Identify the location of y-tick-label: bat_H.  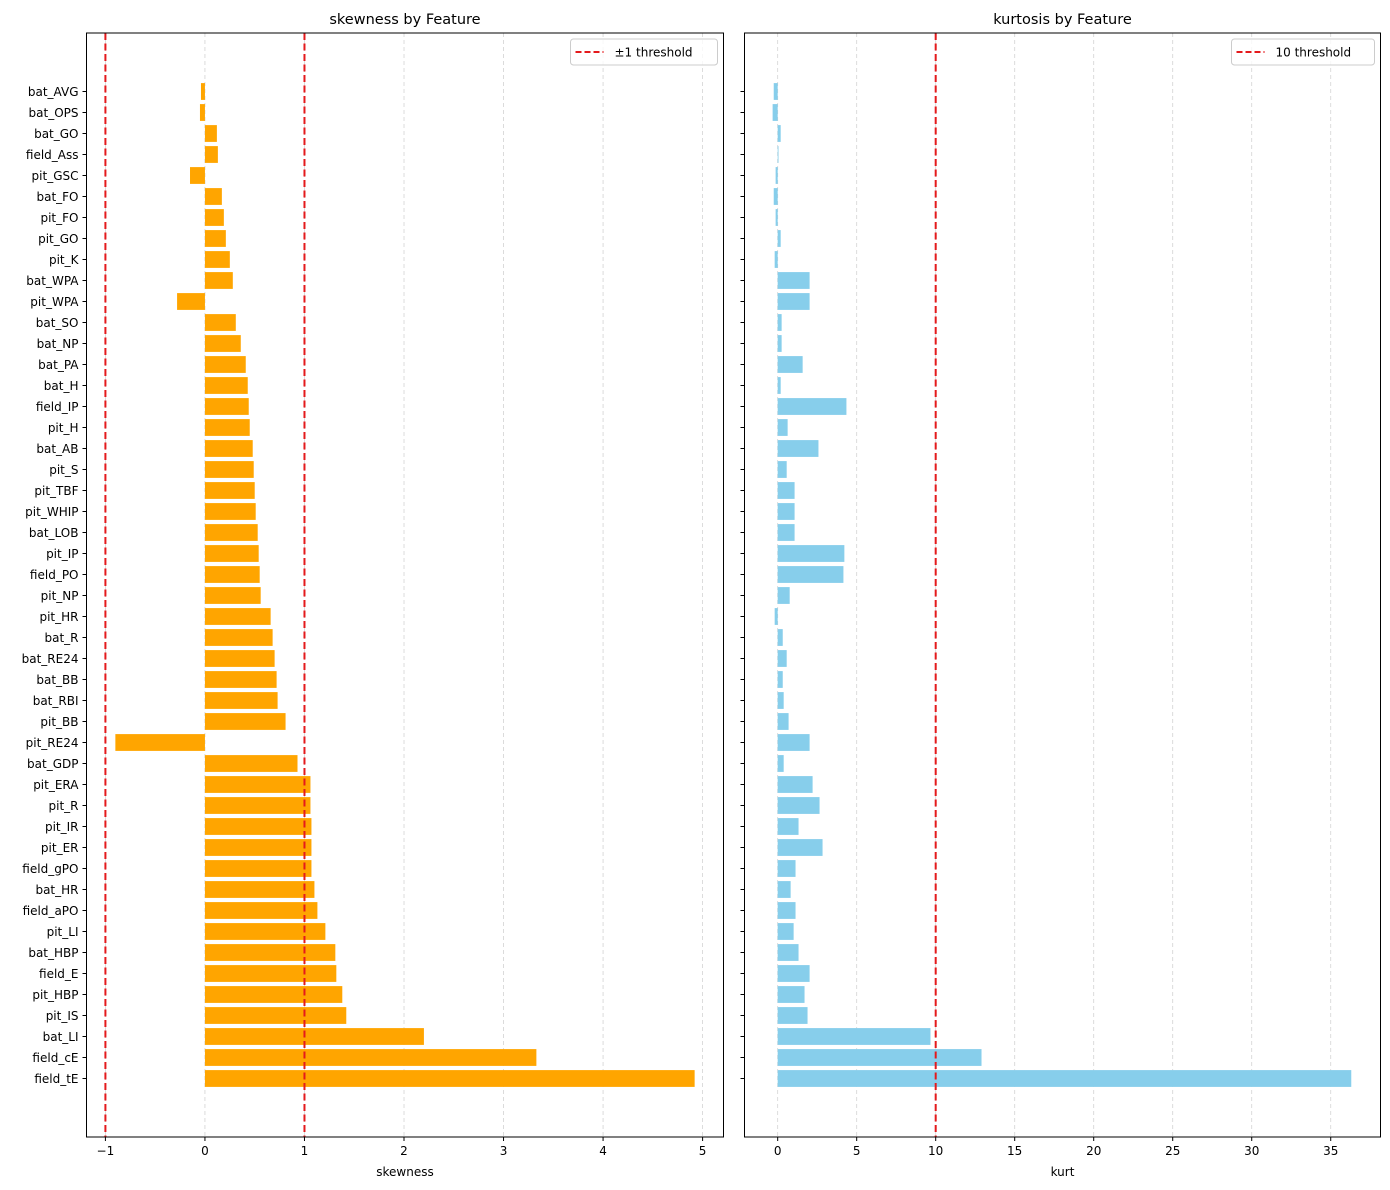
(61, 386).